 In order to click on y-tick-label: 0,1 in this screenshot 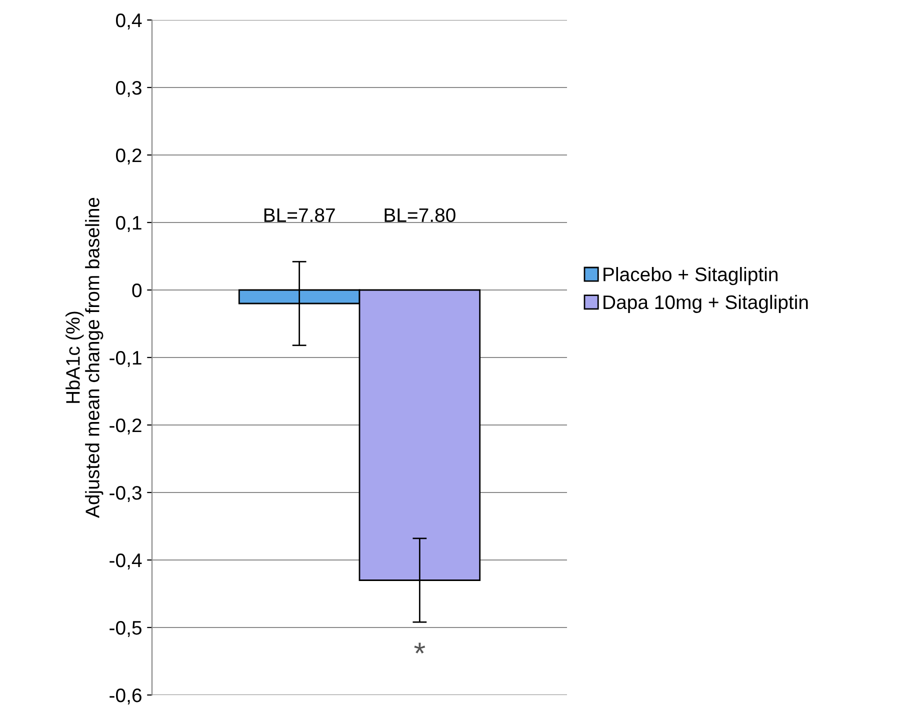, I will do `click(129, 224)`.